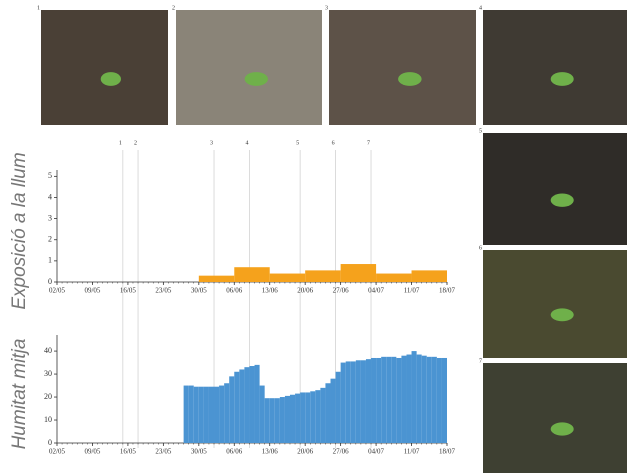 This screenshot has width=627, height=473. Describe the element at coordinates (50, 260) in the screenshot. I see `y-tick-label: 1` at that location.